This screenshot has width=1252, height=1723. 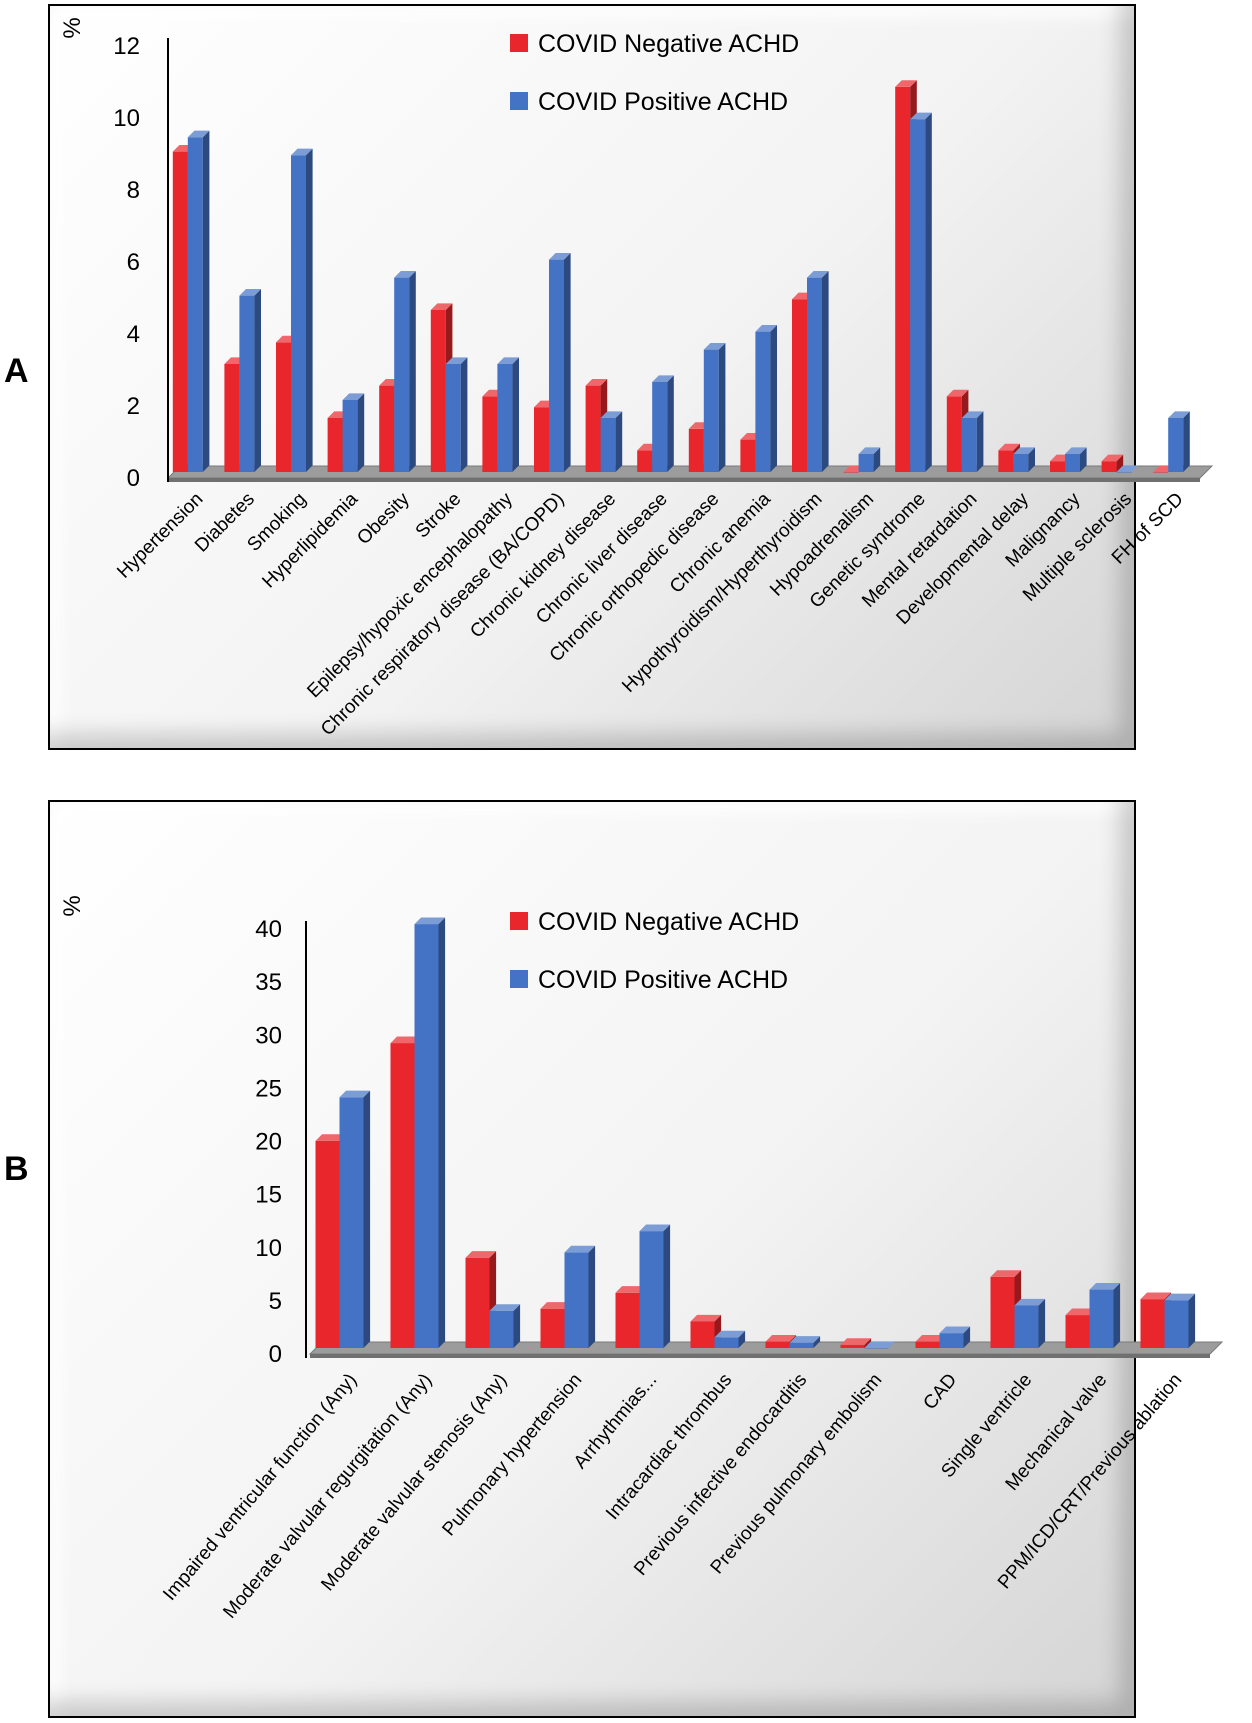 What do you see at coordinates (611, 441) in the screenshot?
I see `bar-positive-chronic-kidney-disease` at bounding box center [611, 441].